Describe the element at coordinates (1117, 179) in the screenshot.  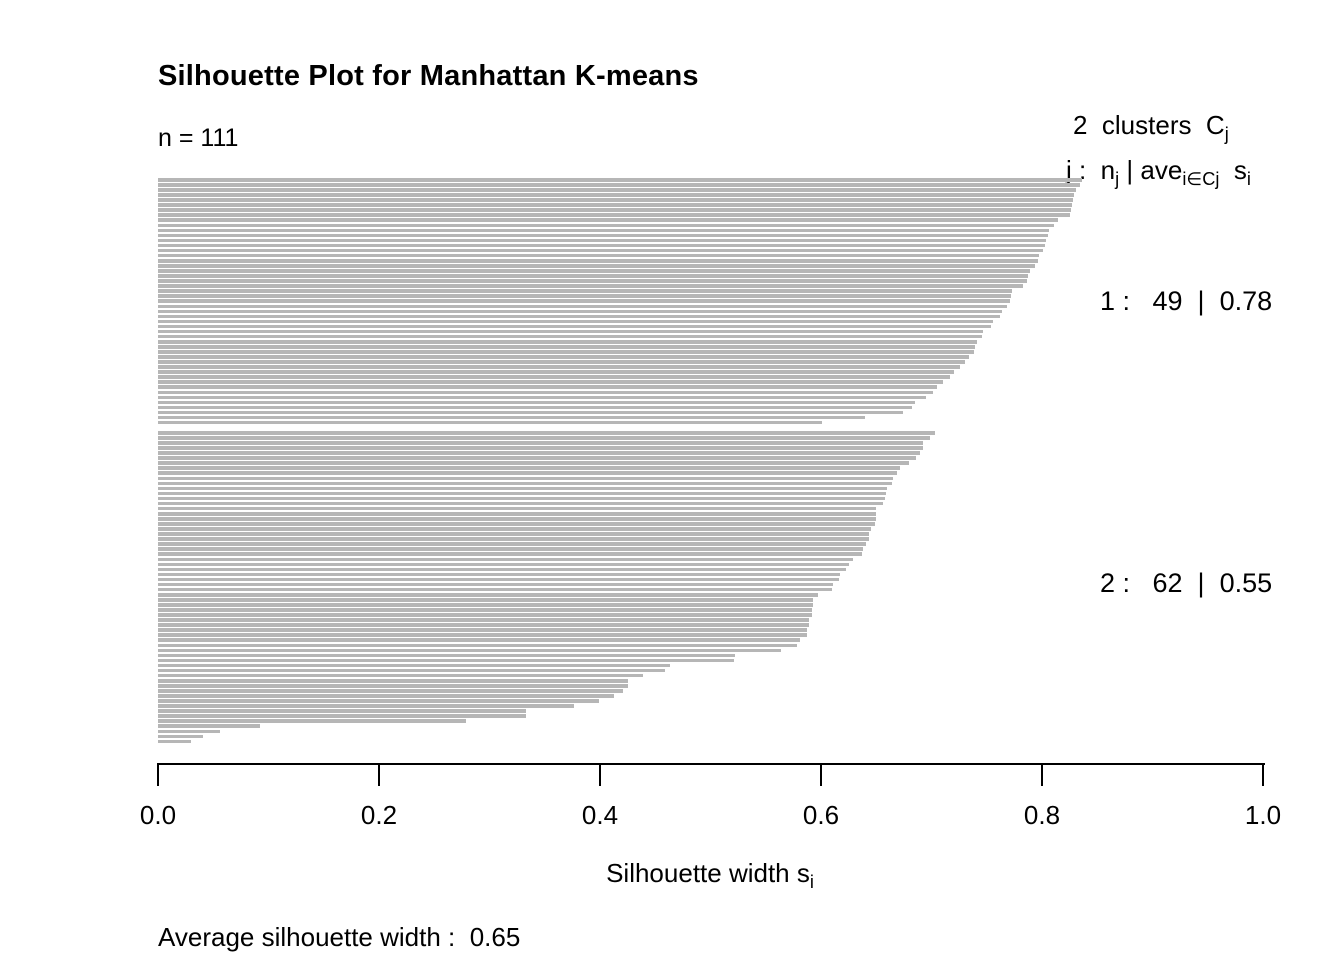
I see `legend-formula-sub: j` at that location.